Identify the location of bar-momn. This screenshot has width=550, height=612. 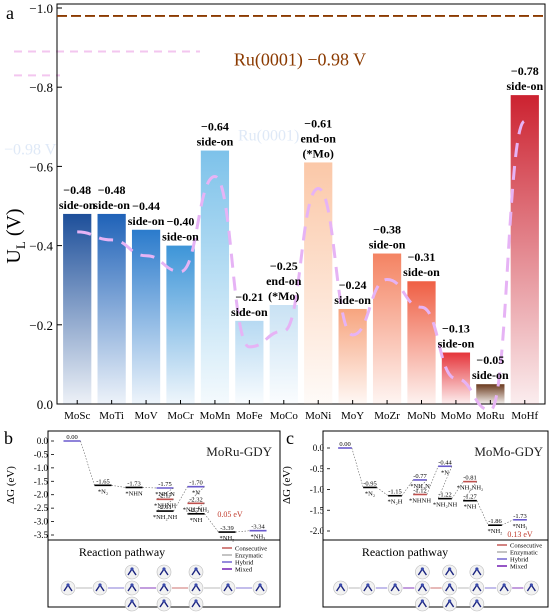
(215, 277).